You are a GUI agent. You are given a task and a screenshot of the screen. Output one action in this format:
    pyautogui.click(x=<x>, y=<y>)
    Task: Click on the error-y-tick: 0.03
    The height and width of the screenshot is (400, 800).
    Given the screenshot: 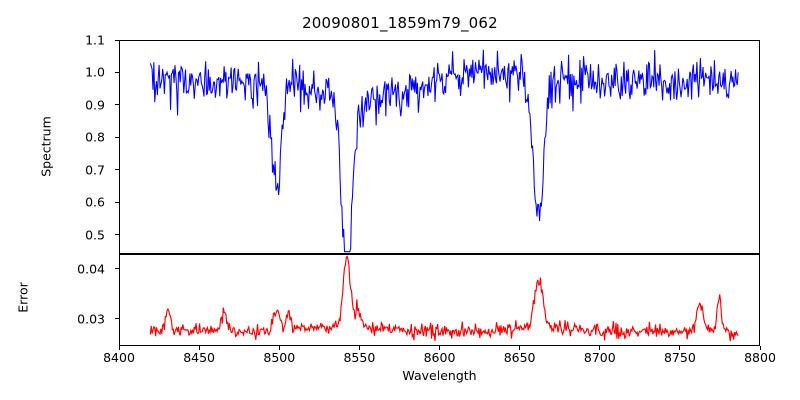 What is the action you would take?
    pyautogui.click(x=91, y=318)
    